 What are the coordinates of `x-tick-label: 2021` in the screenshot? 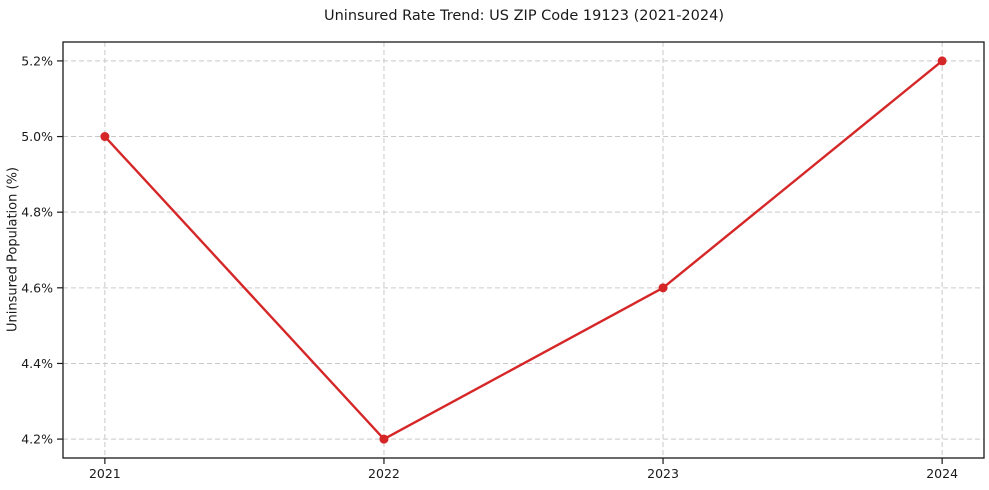 It's located at (105, 473).